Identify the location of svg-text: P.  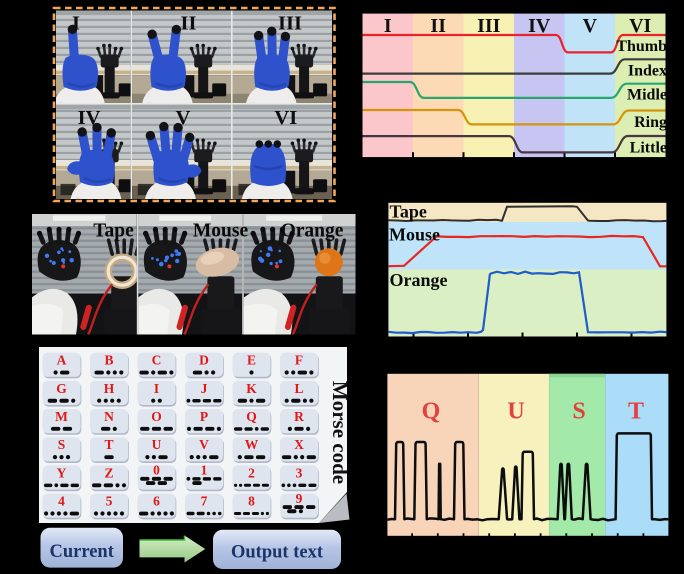
(204, 416).